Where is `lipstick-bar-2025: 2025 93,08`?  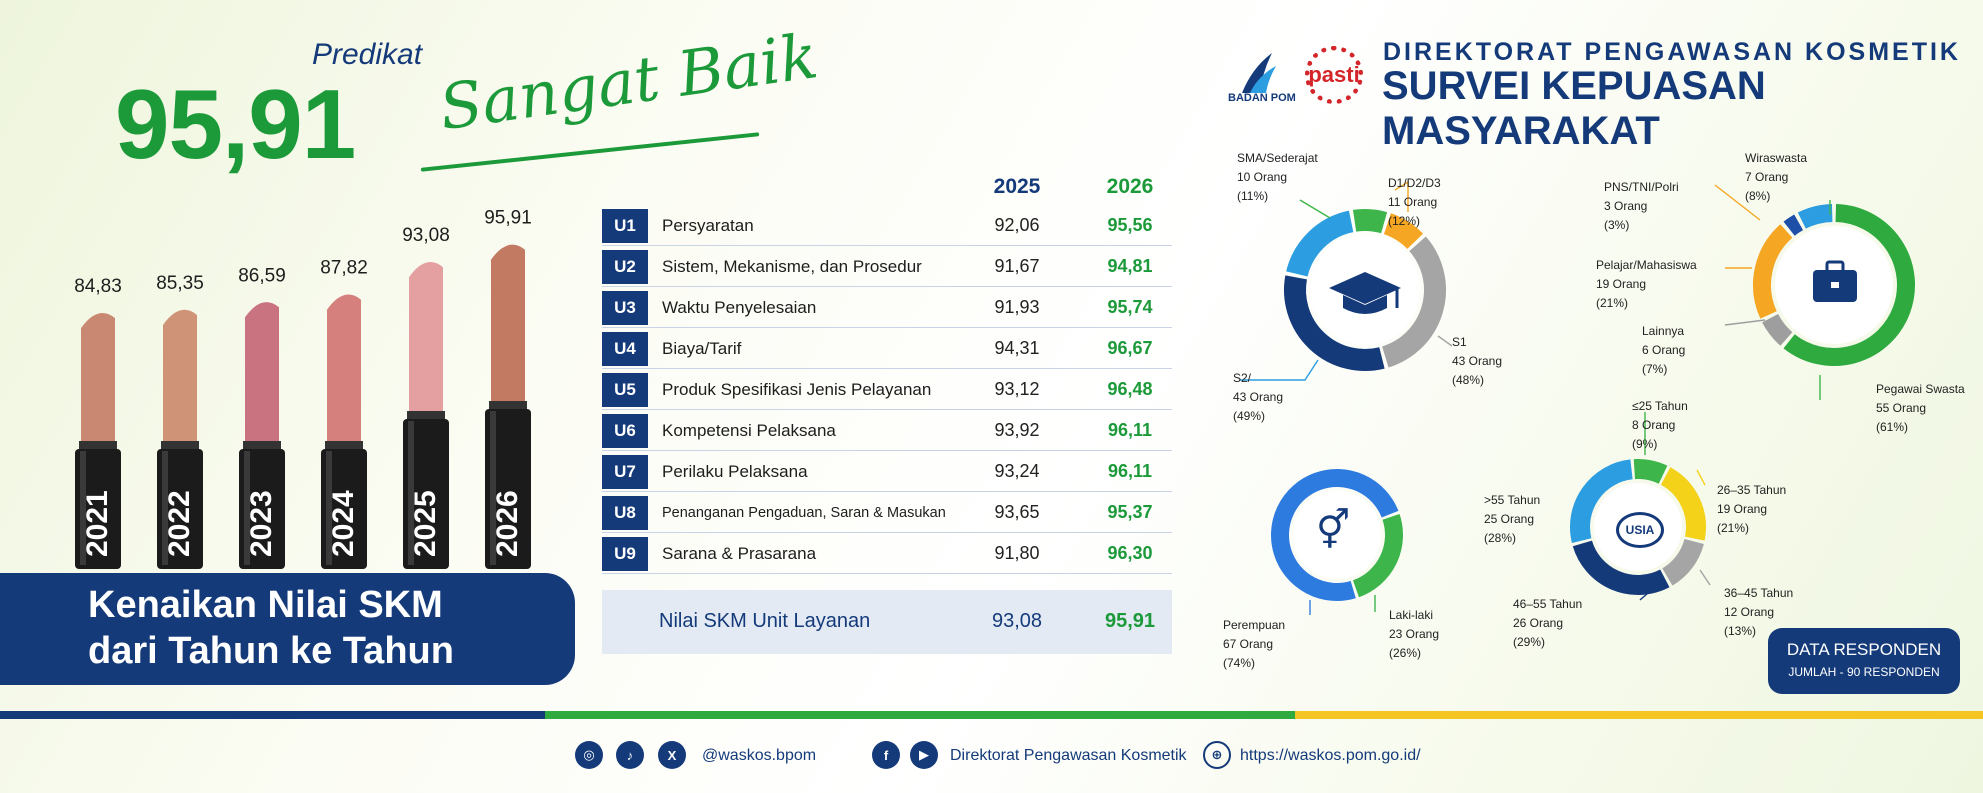 lipstick-bar-2025: 2025 93,08 is located at coordinates (426, 397).